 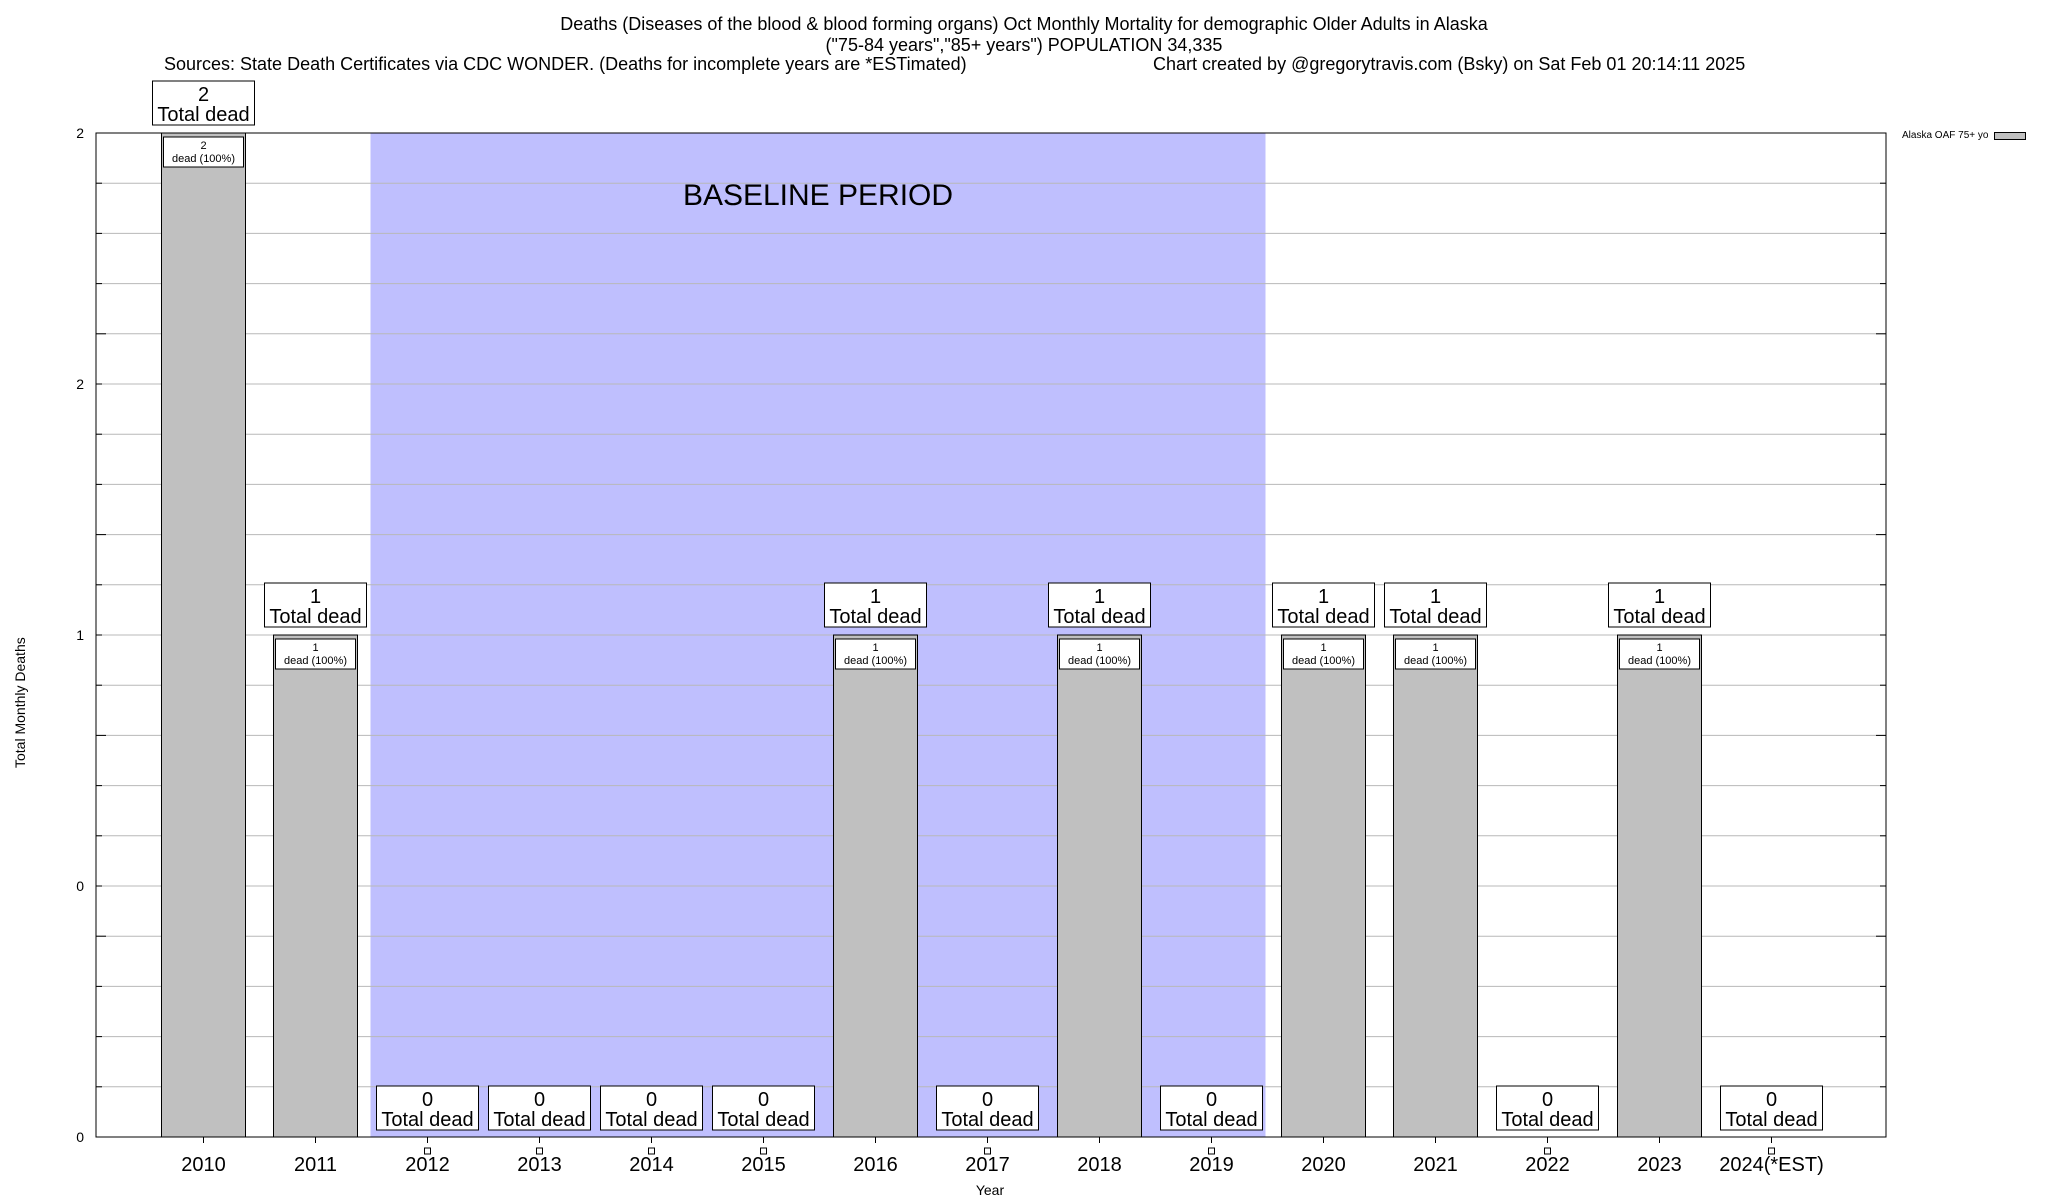 I want to click on total-label-count: 2, so click(x=203, y=95).